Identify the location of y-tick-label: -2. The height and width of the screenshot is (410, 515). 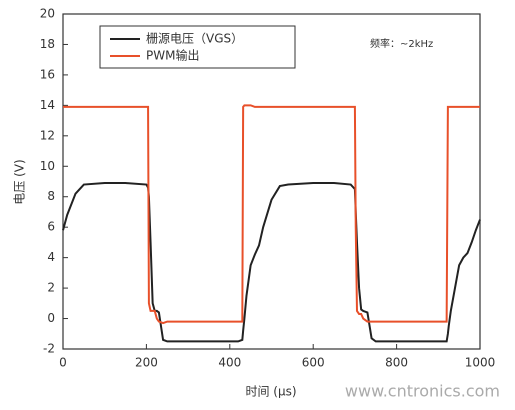
(49, 349).